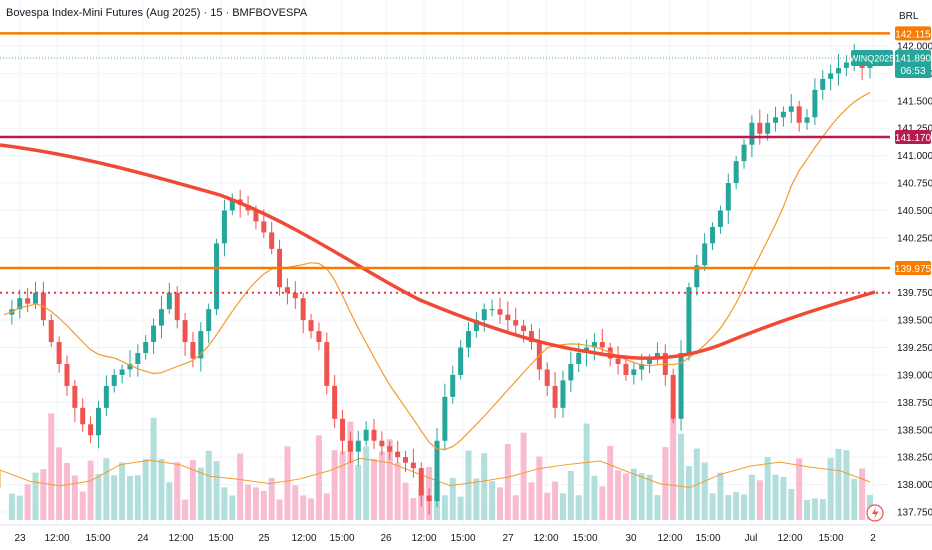  Describe the element at coordinates (914, 293) in the screenshot. I see `price-tick: 139.750` at that location.